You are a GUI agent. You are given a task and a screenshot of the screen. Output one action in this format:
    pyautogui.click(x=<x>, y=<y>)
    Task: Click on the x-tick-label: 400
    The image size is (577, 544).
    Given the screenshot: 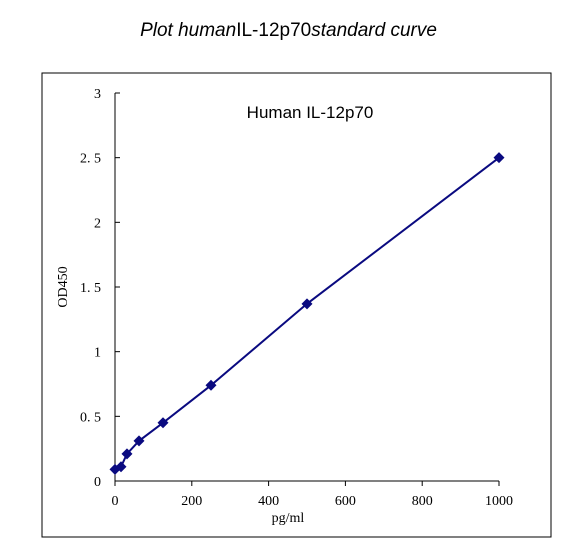 What is the action you would take?
    pyautogui.click(x=268, y=501)
    